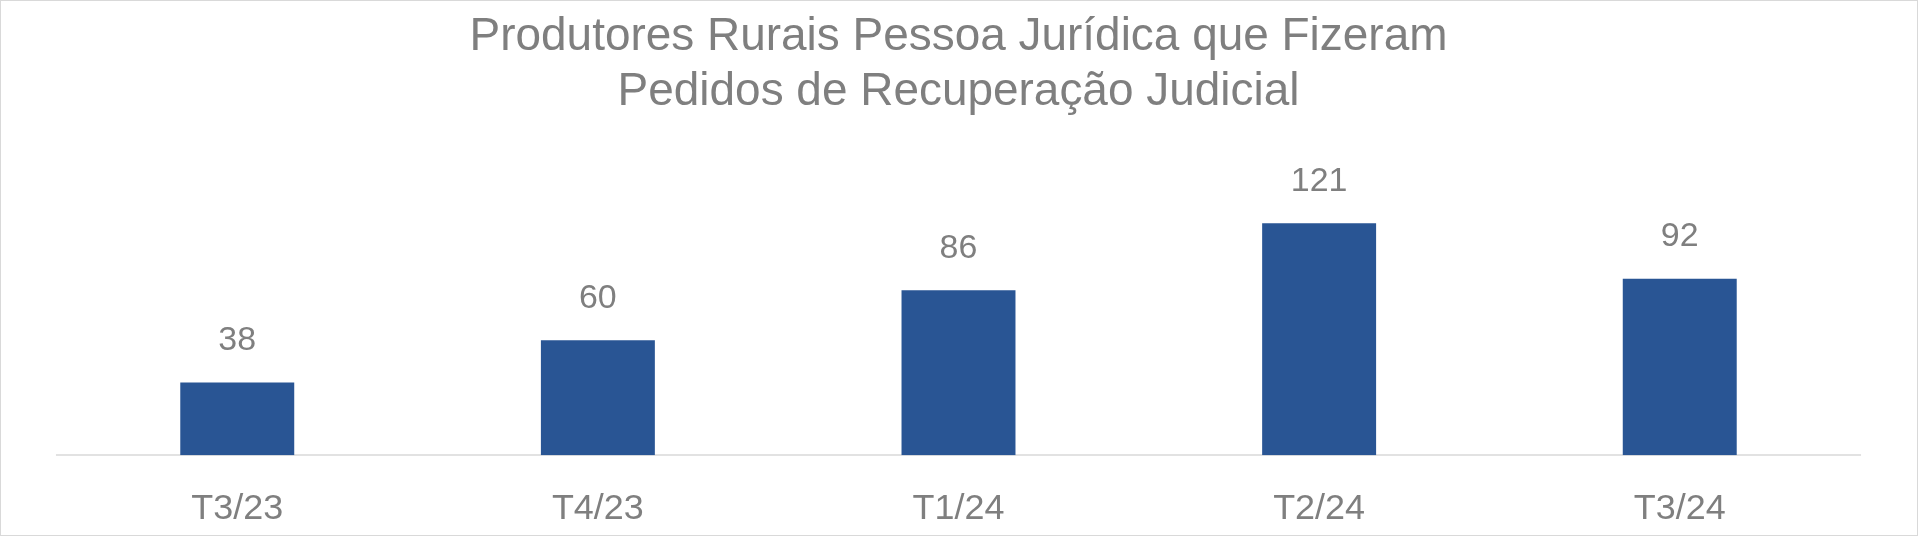  Describe the element at coordinates (237, 337) in the screenshot. I see `data-label: 38` at that location.